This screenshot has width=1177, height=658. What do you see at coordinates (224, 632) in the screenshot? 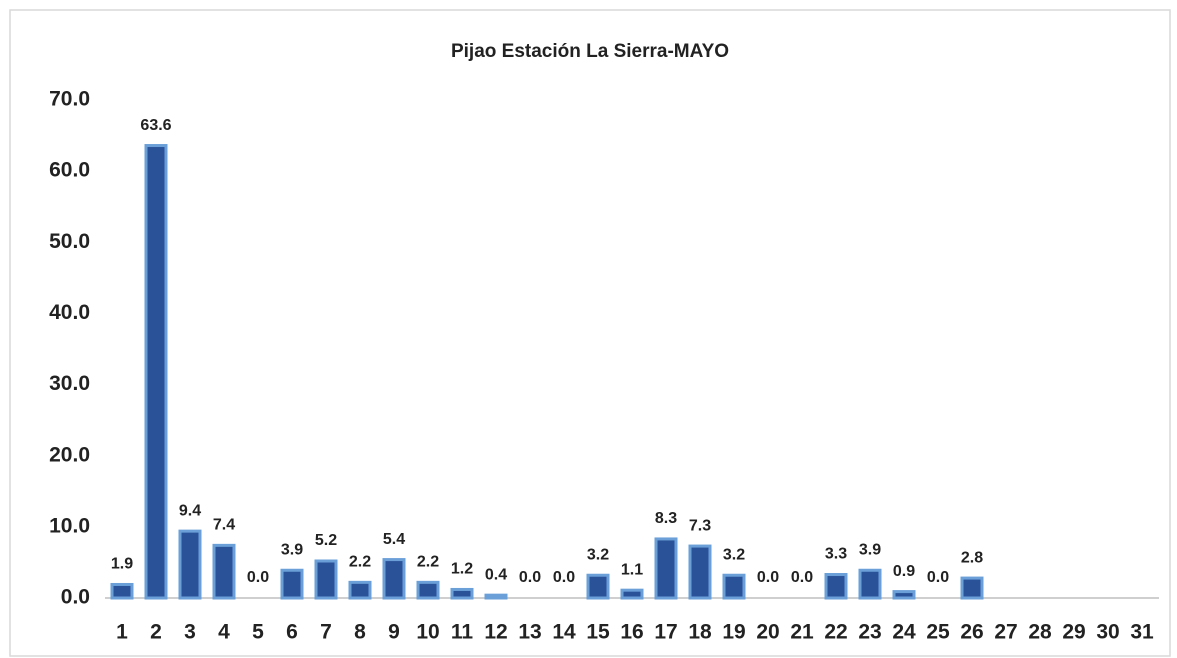
I see `x-tick-label: 4` at bounding box center [224, 632].